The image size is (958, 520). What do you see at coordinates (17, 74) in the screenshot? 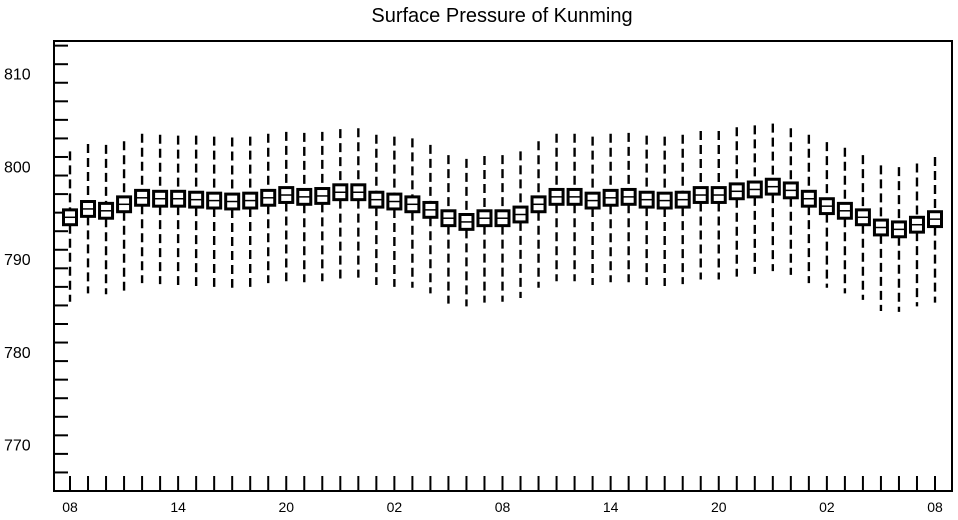
I see `y-tick-label: 810` at bounding box center [17, 74].